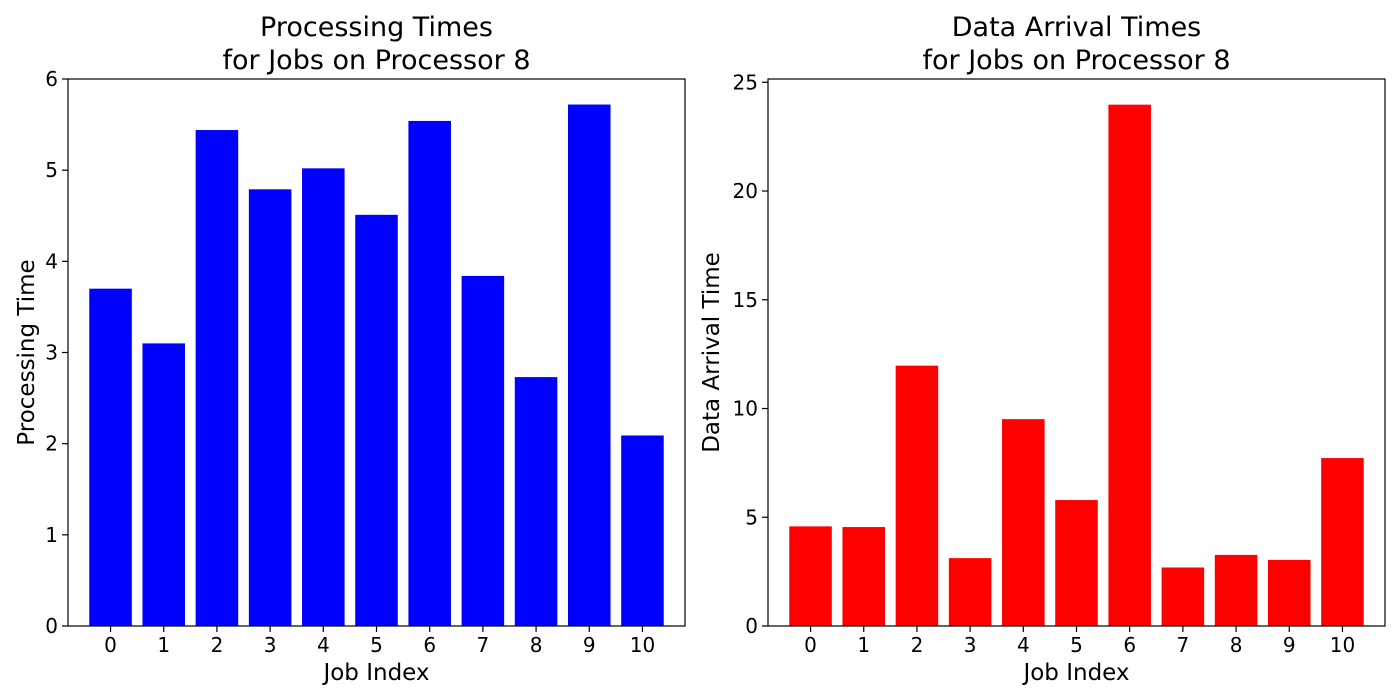  I want to click on y-axis-label: Processing Time, so click(27, 352).